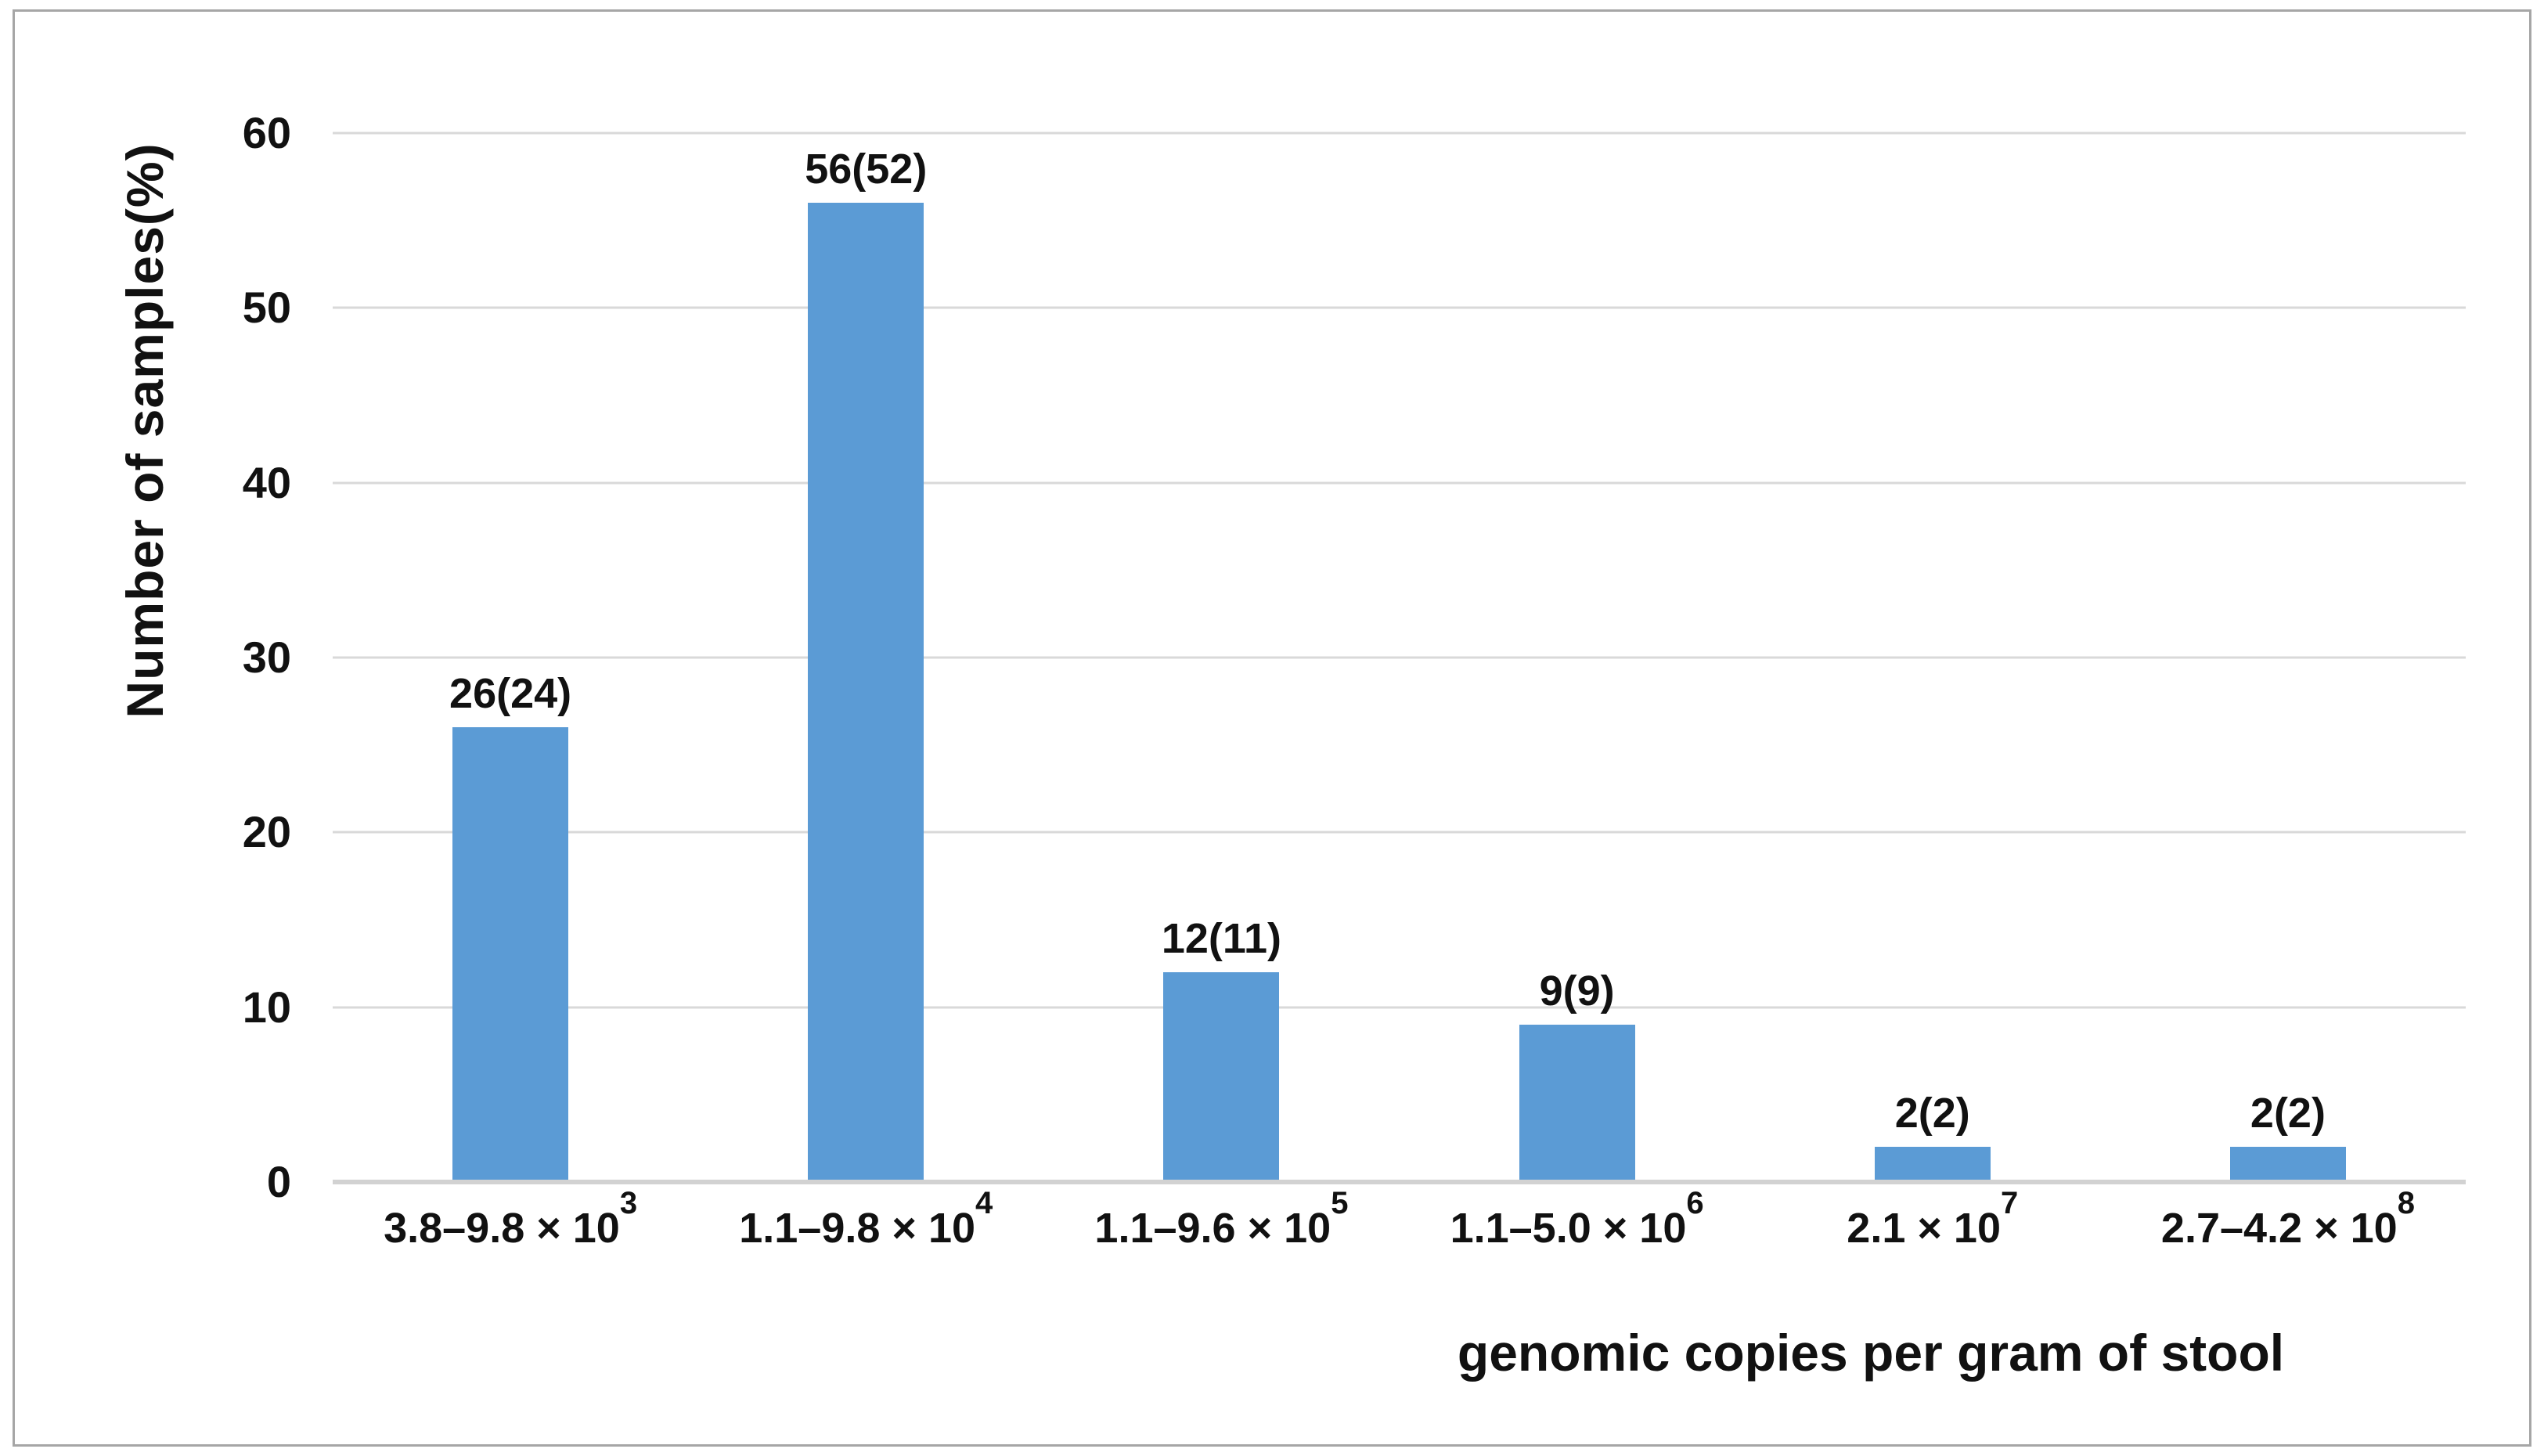  I want to click on x-tick-label-exponent: 3, so click(628, 1203).